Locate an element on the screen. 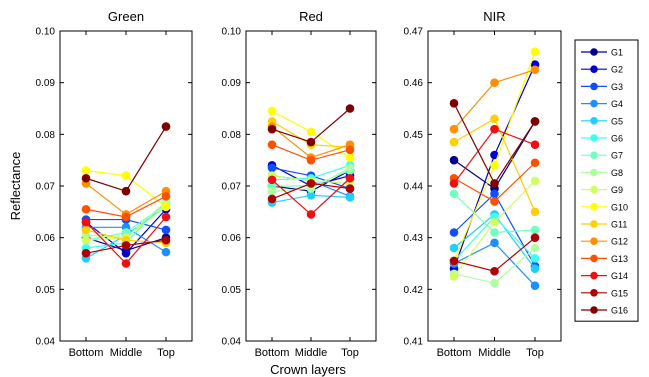  legend-entry-g10: G10 is located at coordinates (619, 207).